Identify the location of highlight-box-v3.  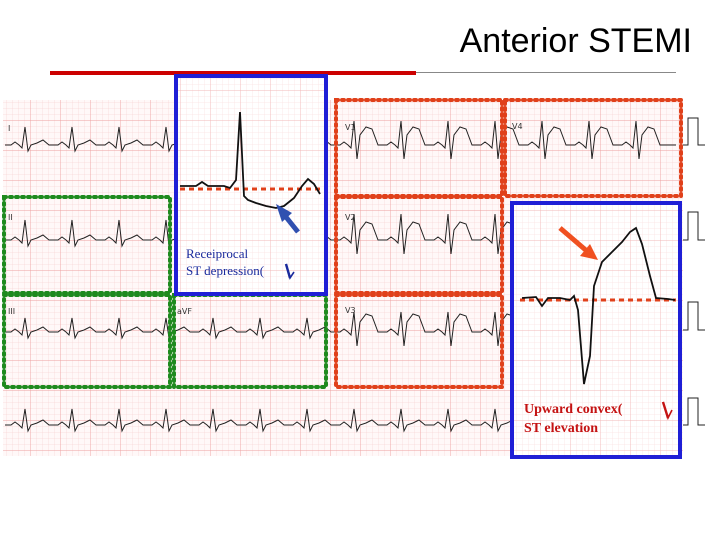
(419, 341).